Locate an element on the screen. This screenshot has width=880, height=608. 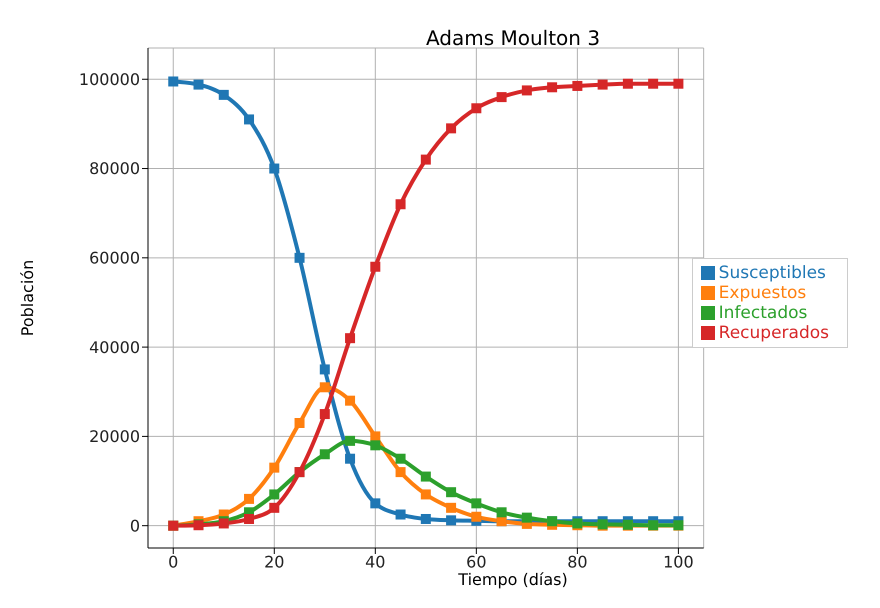
y-axis-title: Población is located at coordinates (27, 298).